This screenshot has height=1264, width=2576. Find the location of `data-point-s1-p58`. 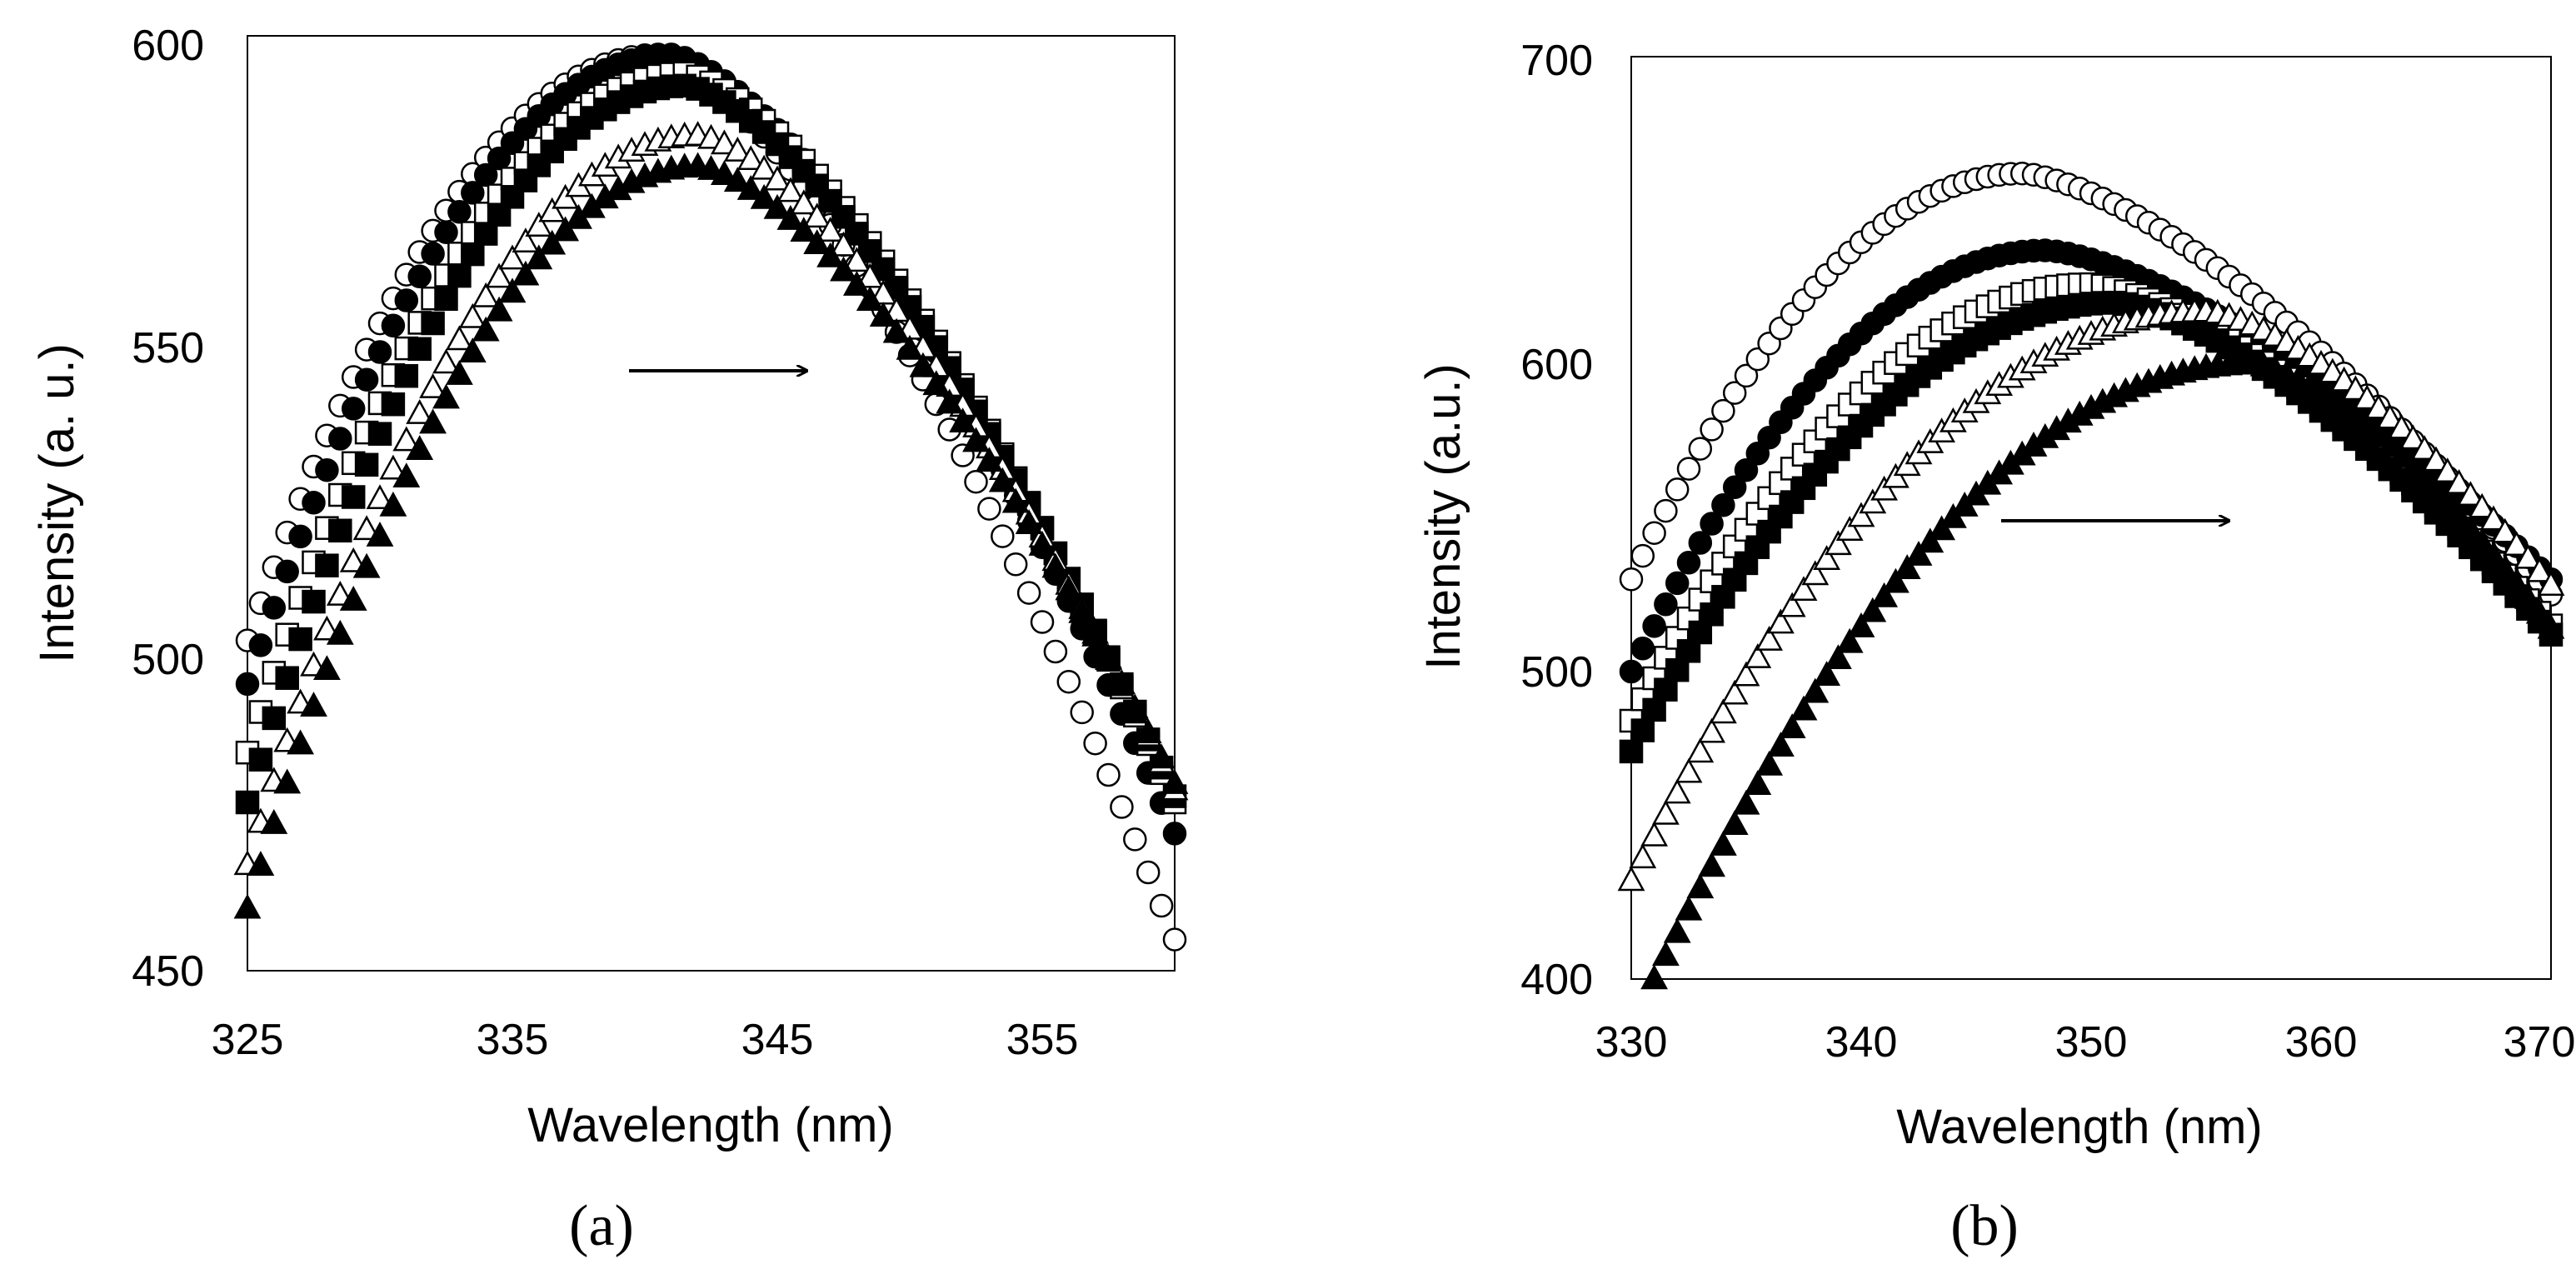

data-point-s1-p58 is located at coordinates (1015, 564).